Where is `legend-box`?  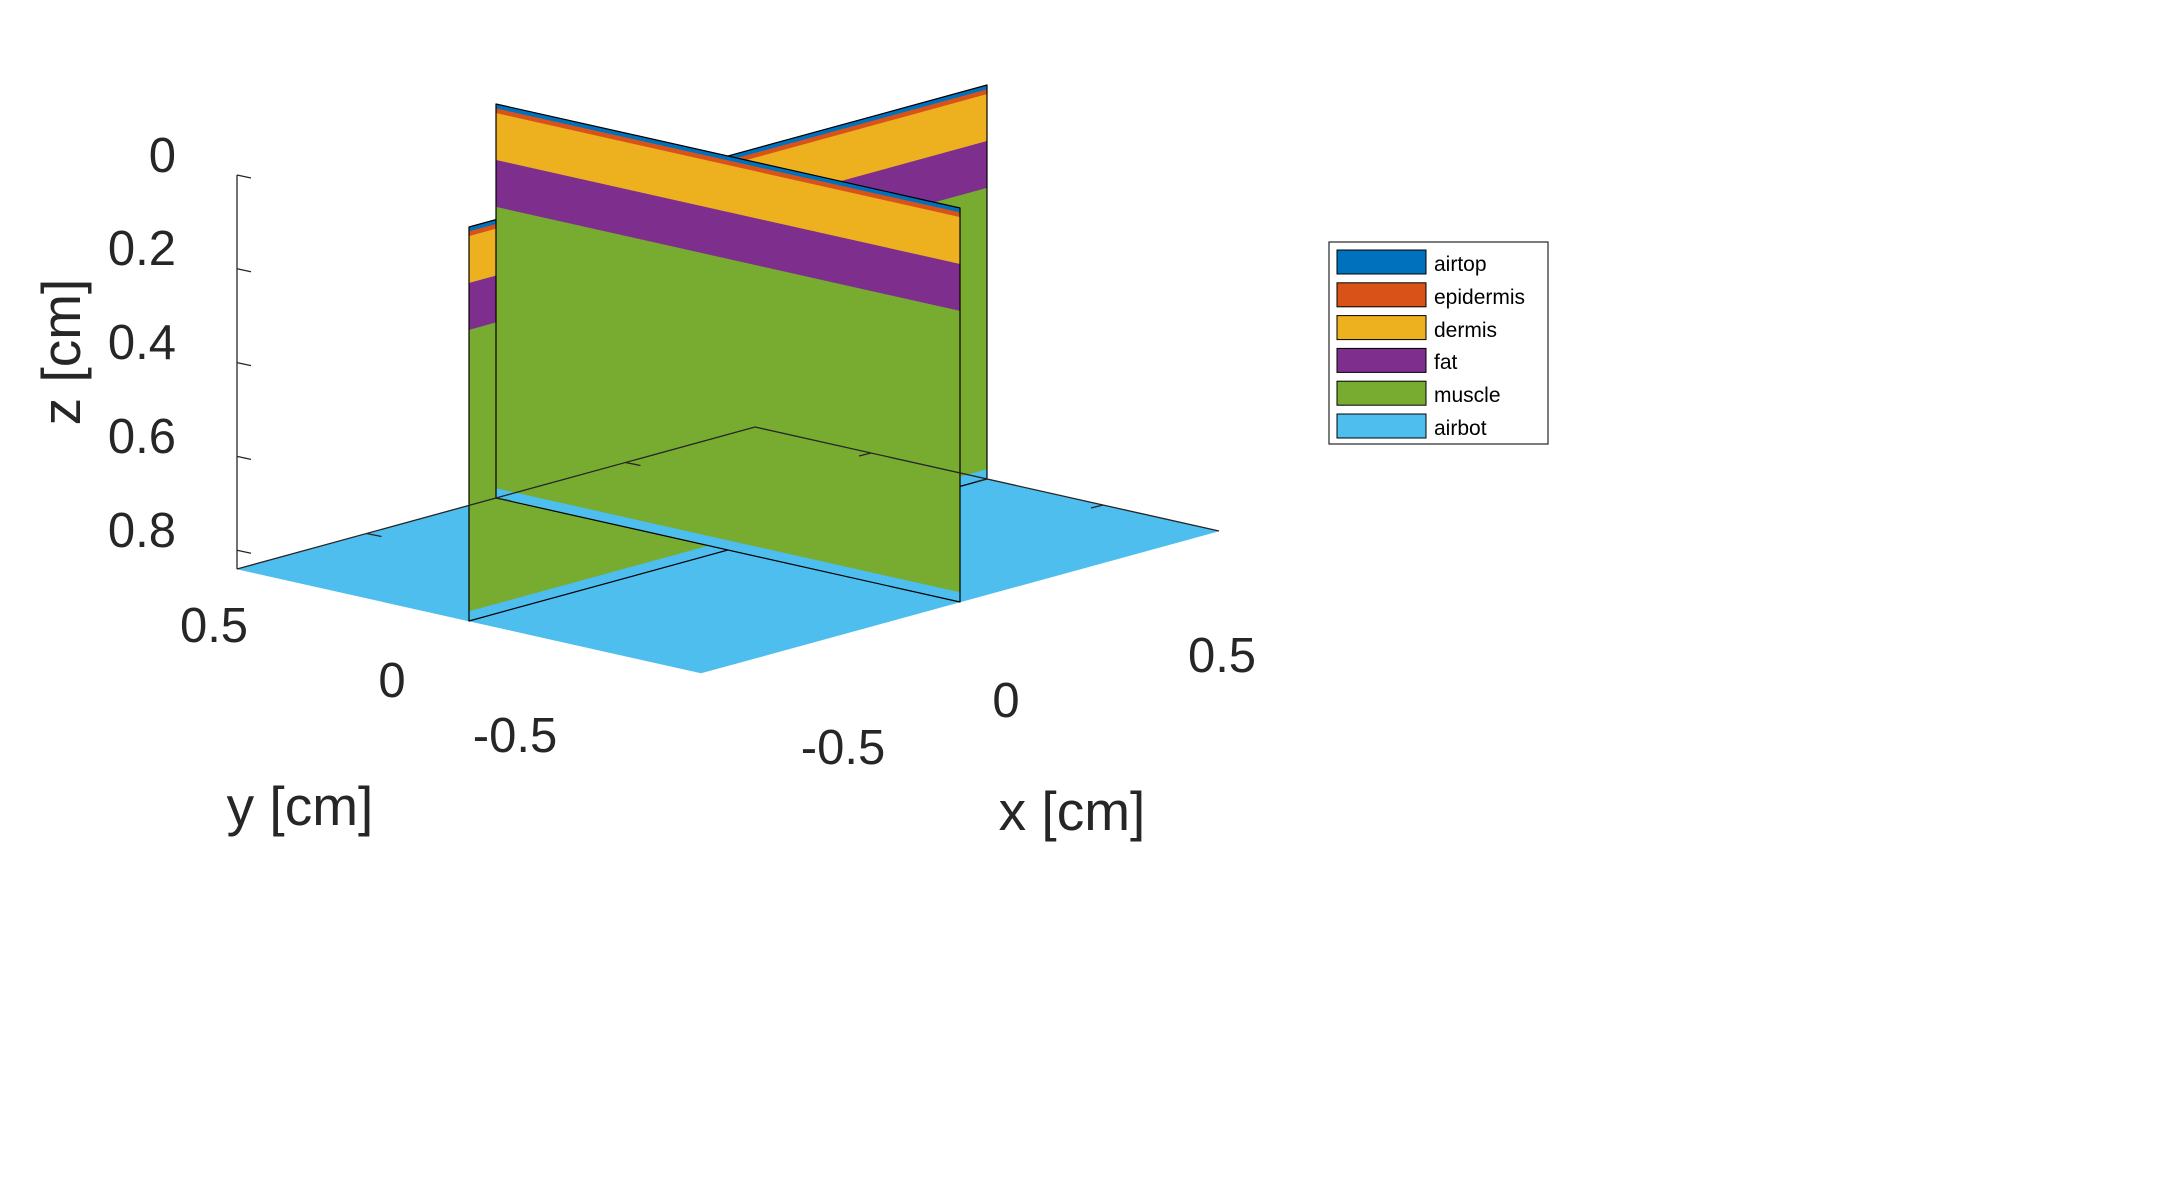
legend-box is located at coordinates (1438, 343).